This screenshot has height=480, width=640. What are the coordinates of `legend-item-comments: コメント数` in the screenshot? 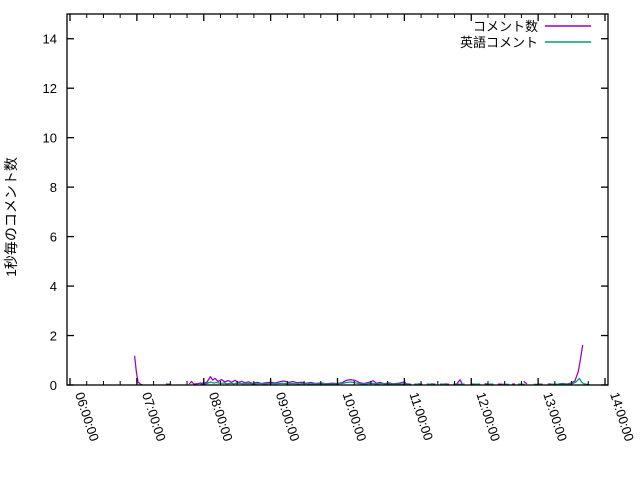 It's located at (532, 26).